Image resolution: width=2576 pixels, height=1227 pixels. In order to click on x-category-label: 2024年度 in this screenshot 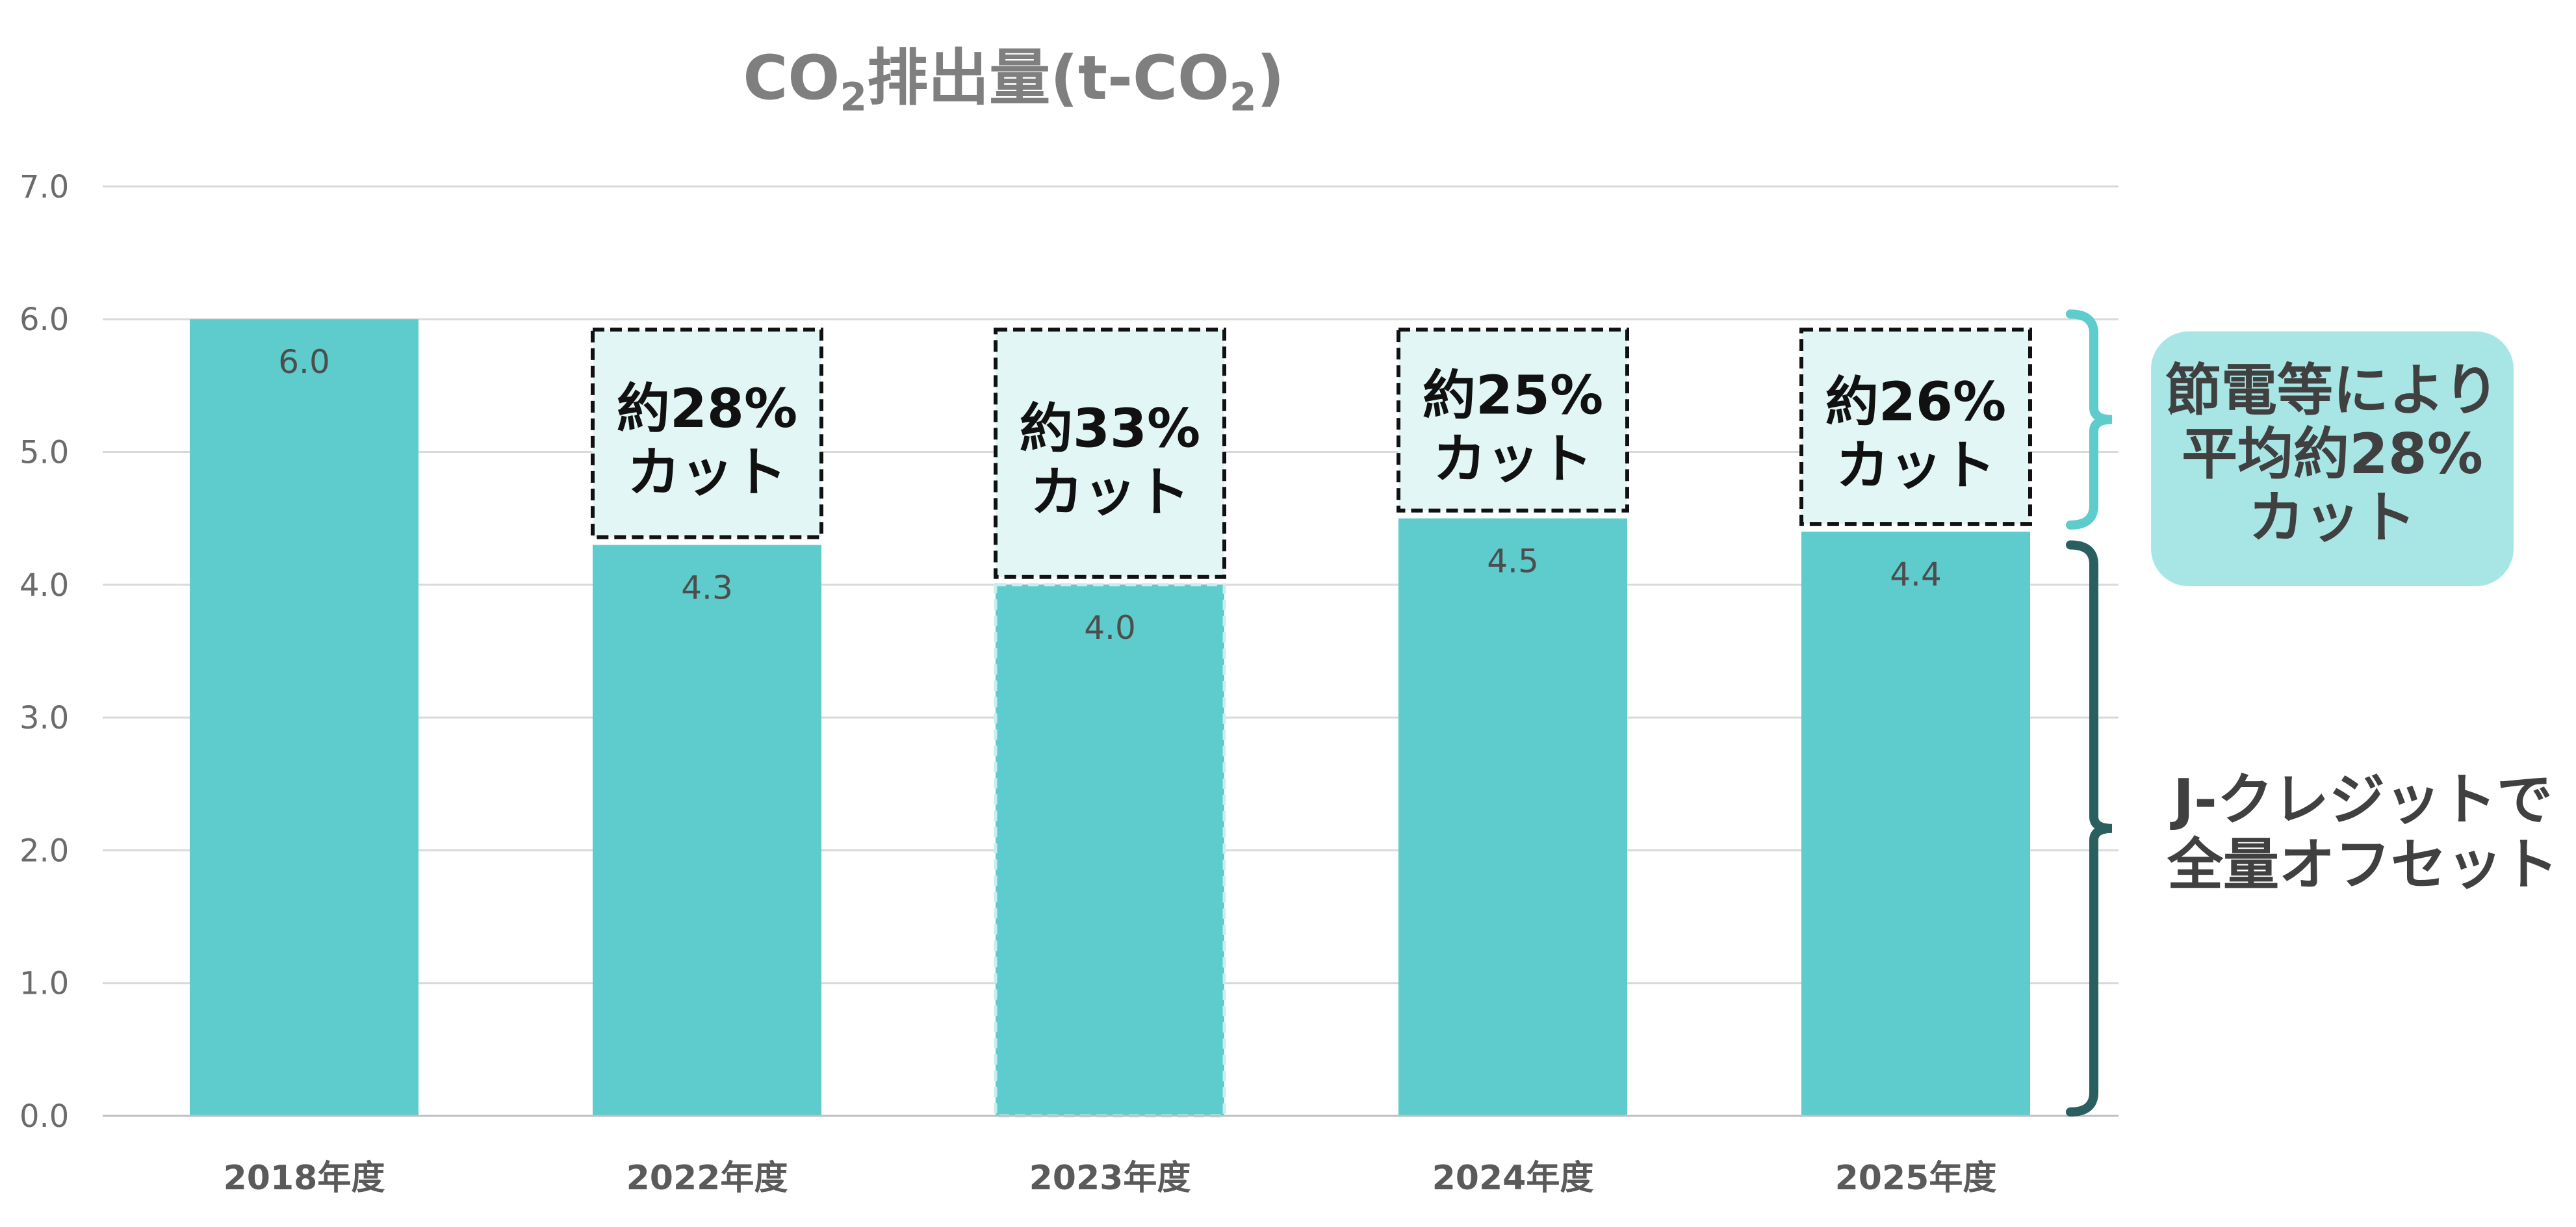, I will do `click(1513, 1178)`.